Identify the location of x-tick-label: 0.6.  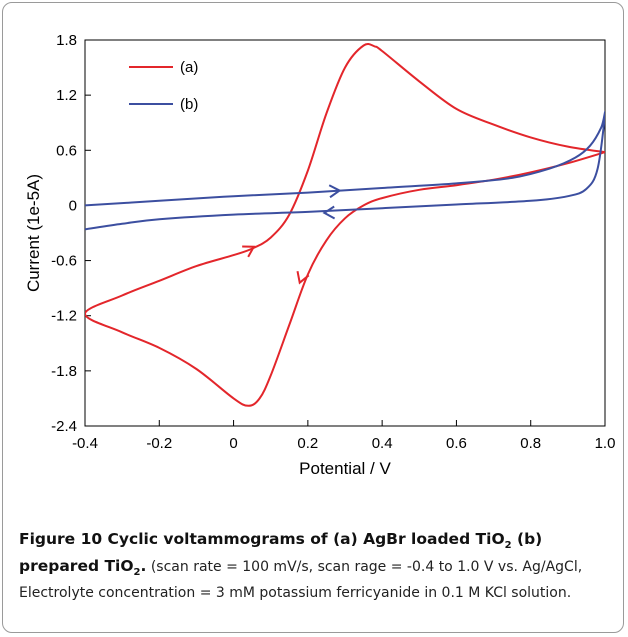
(456, 443).